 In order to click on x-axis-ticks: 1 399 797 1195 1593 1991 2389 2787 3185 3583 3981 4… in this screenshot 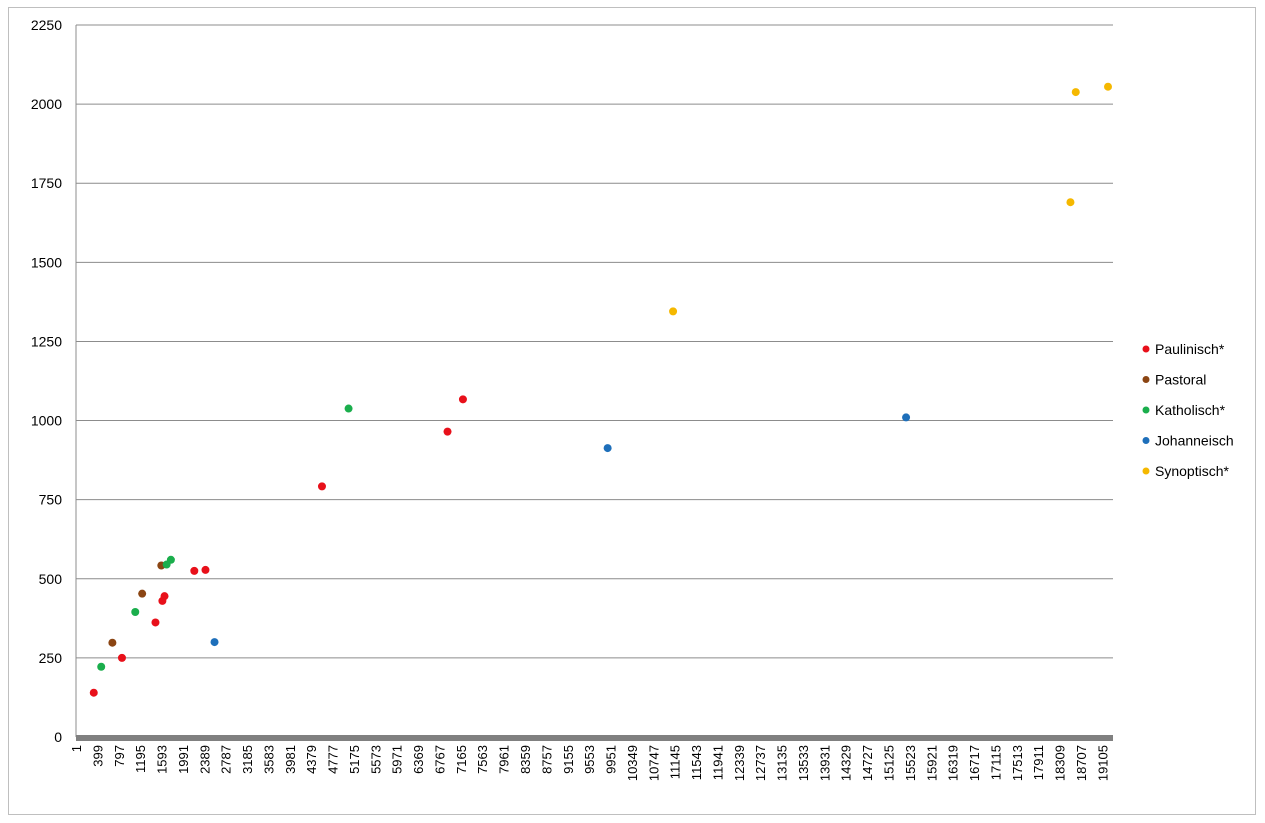, I will do `click(589, 763)`.